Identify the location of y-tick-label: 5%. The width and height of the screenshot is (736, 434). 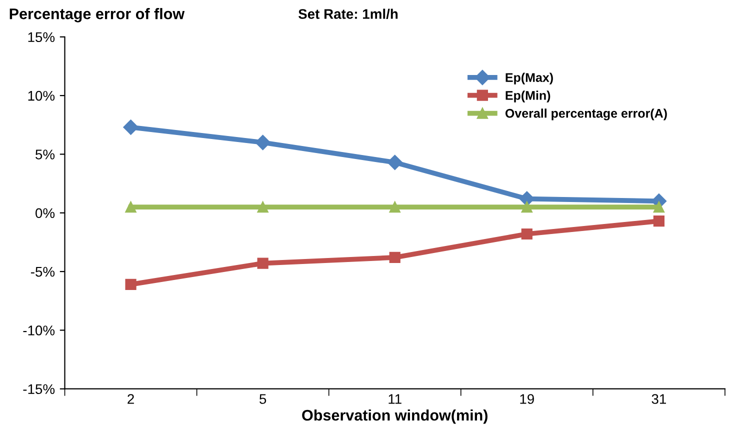
(45, 155).